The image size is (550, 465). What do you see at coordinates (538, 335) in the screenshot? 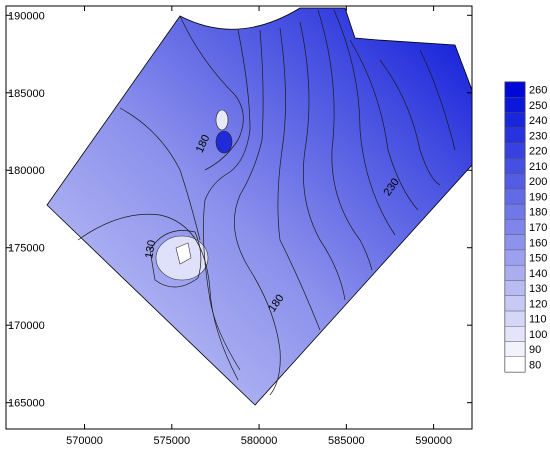
I see `legend-label: 100` at bounding box center [538, 335].